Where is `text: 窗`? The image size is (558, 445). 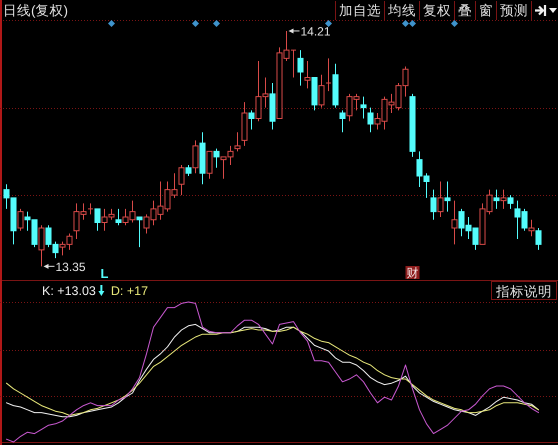 text: 窗 is located at coordinates (486, 10).